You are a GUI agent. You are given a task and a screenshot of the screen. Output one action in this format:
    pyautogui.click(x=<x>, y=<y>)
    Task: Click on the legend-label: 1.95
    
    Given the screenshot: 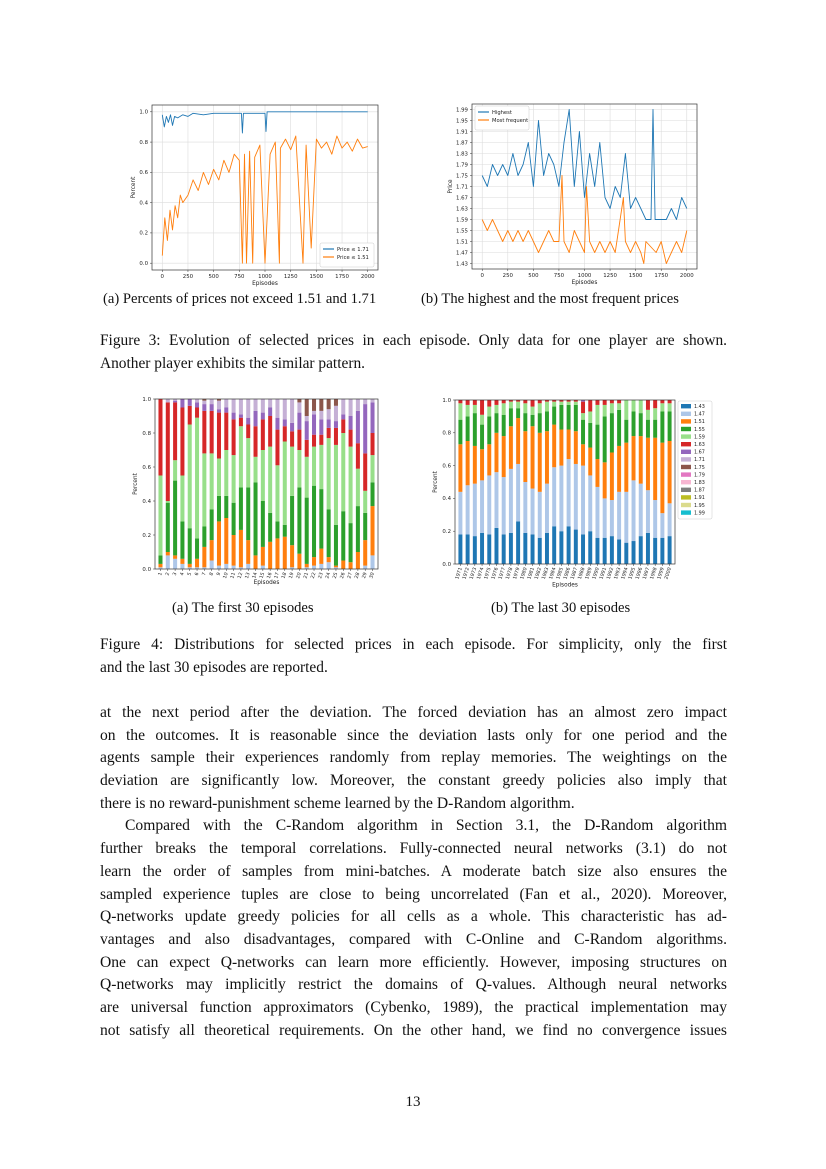 What is the action you would take?
    pyautogui.click(x=699, y=506)
    